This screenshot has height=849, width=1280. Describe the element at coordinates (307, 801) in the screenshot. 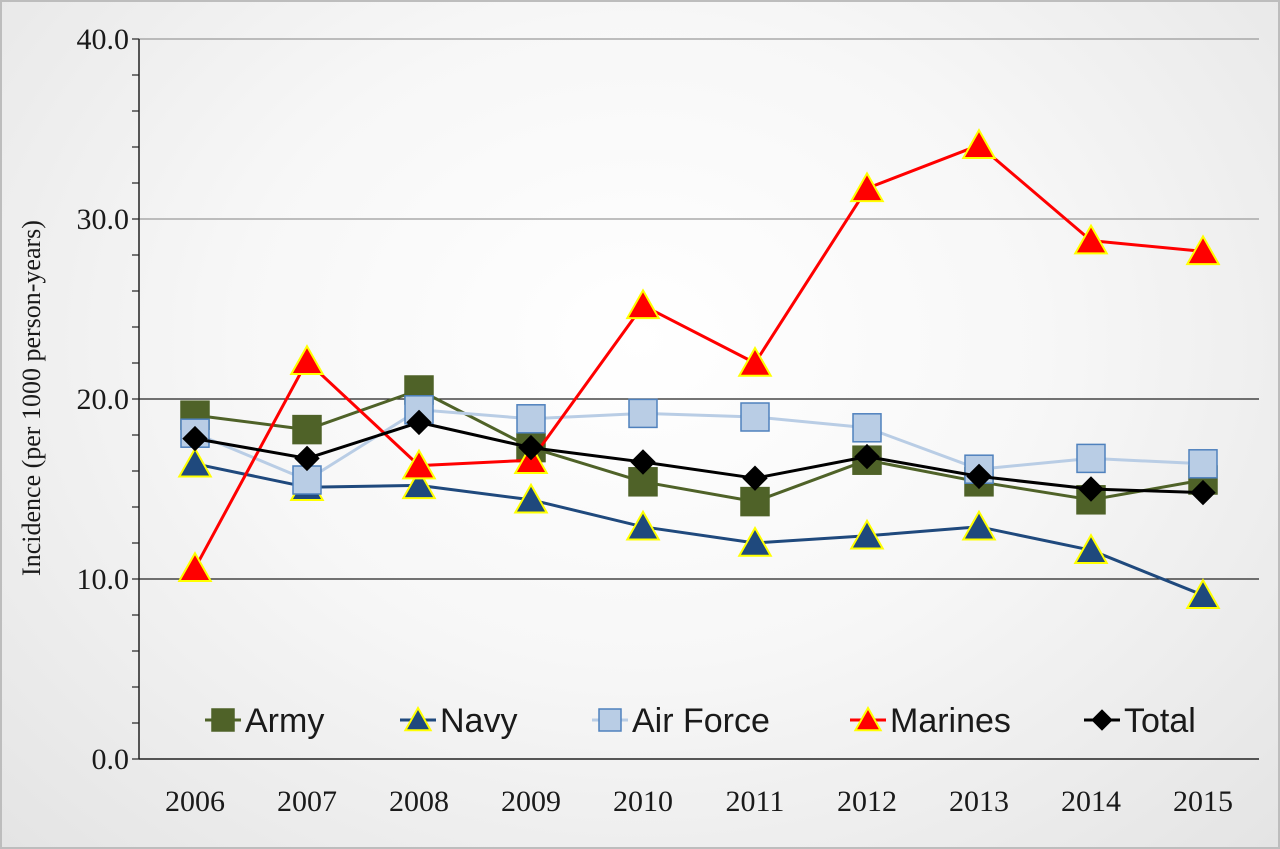

I see `x-tick-label: 2007` at that location.